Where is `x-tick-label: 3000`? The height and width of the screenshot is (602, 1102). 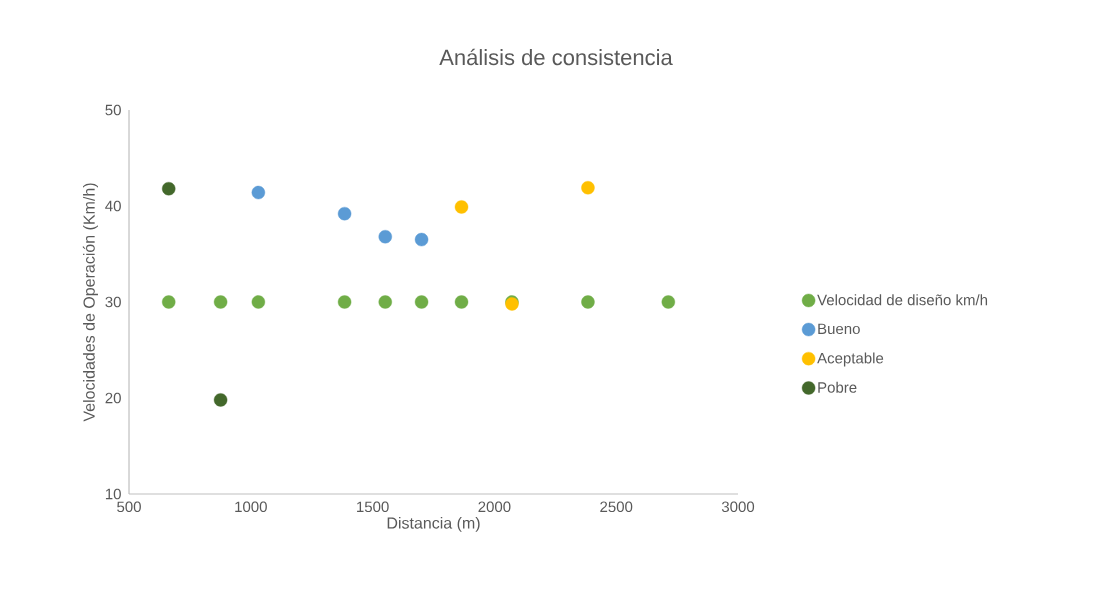 x-tick-label: 3000 is located at coordinates (738, 507).